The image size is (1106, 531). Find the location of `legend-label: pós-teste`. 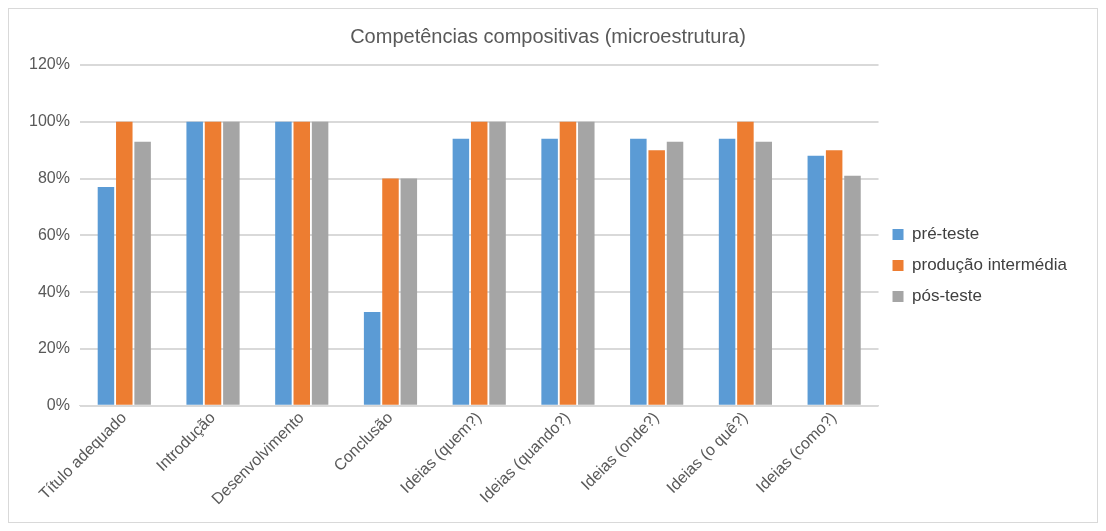

legend-label: pós-teste is located at coordinates (947, 296).